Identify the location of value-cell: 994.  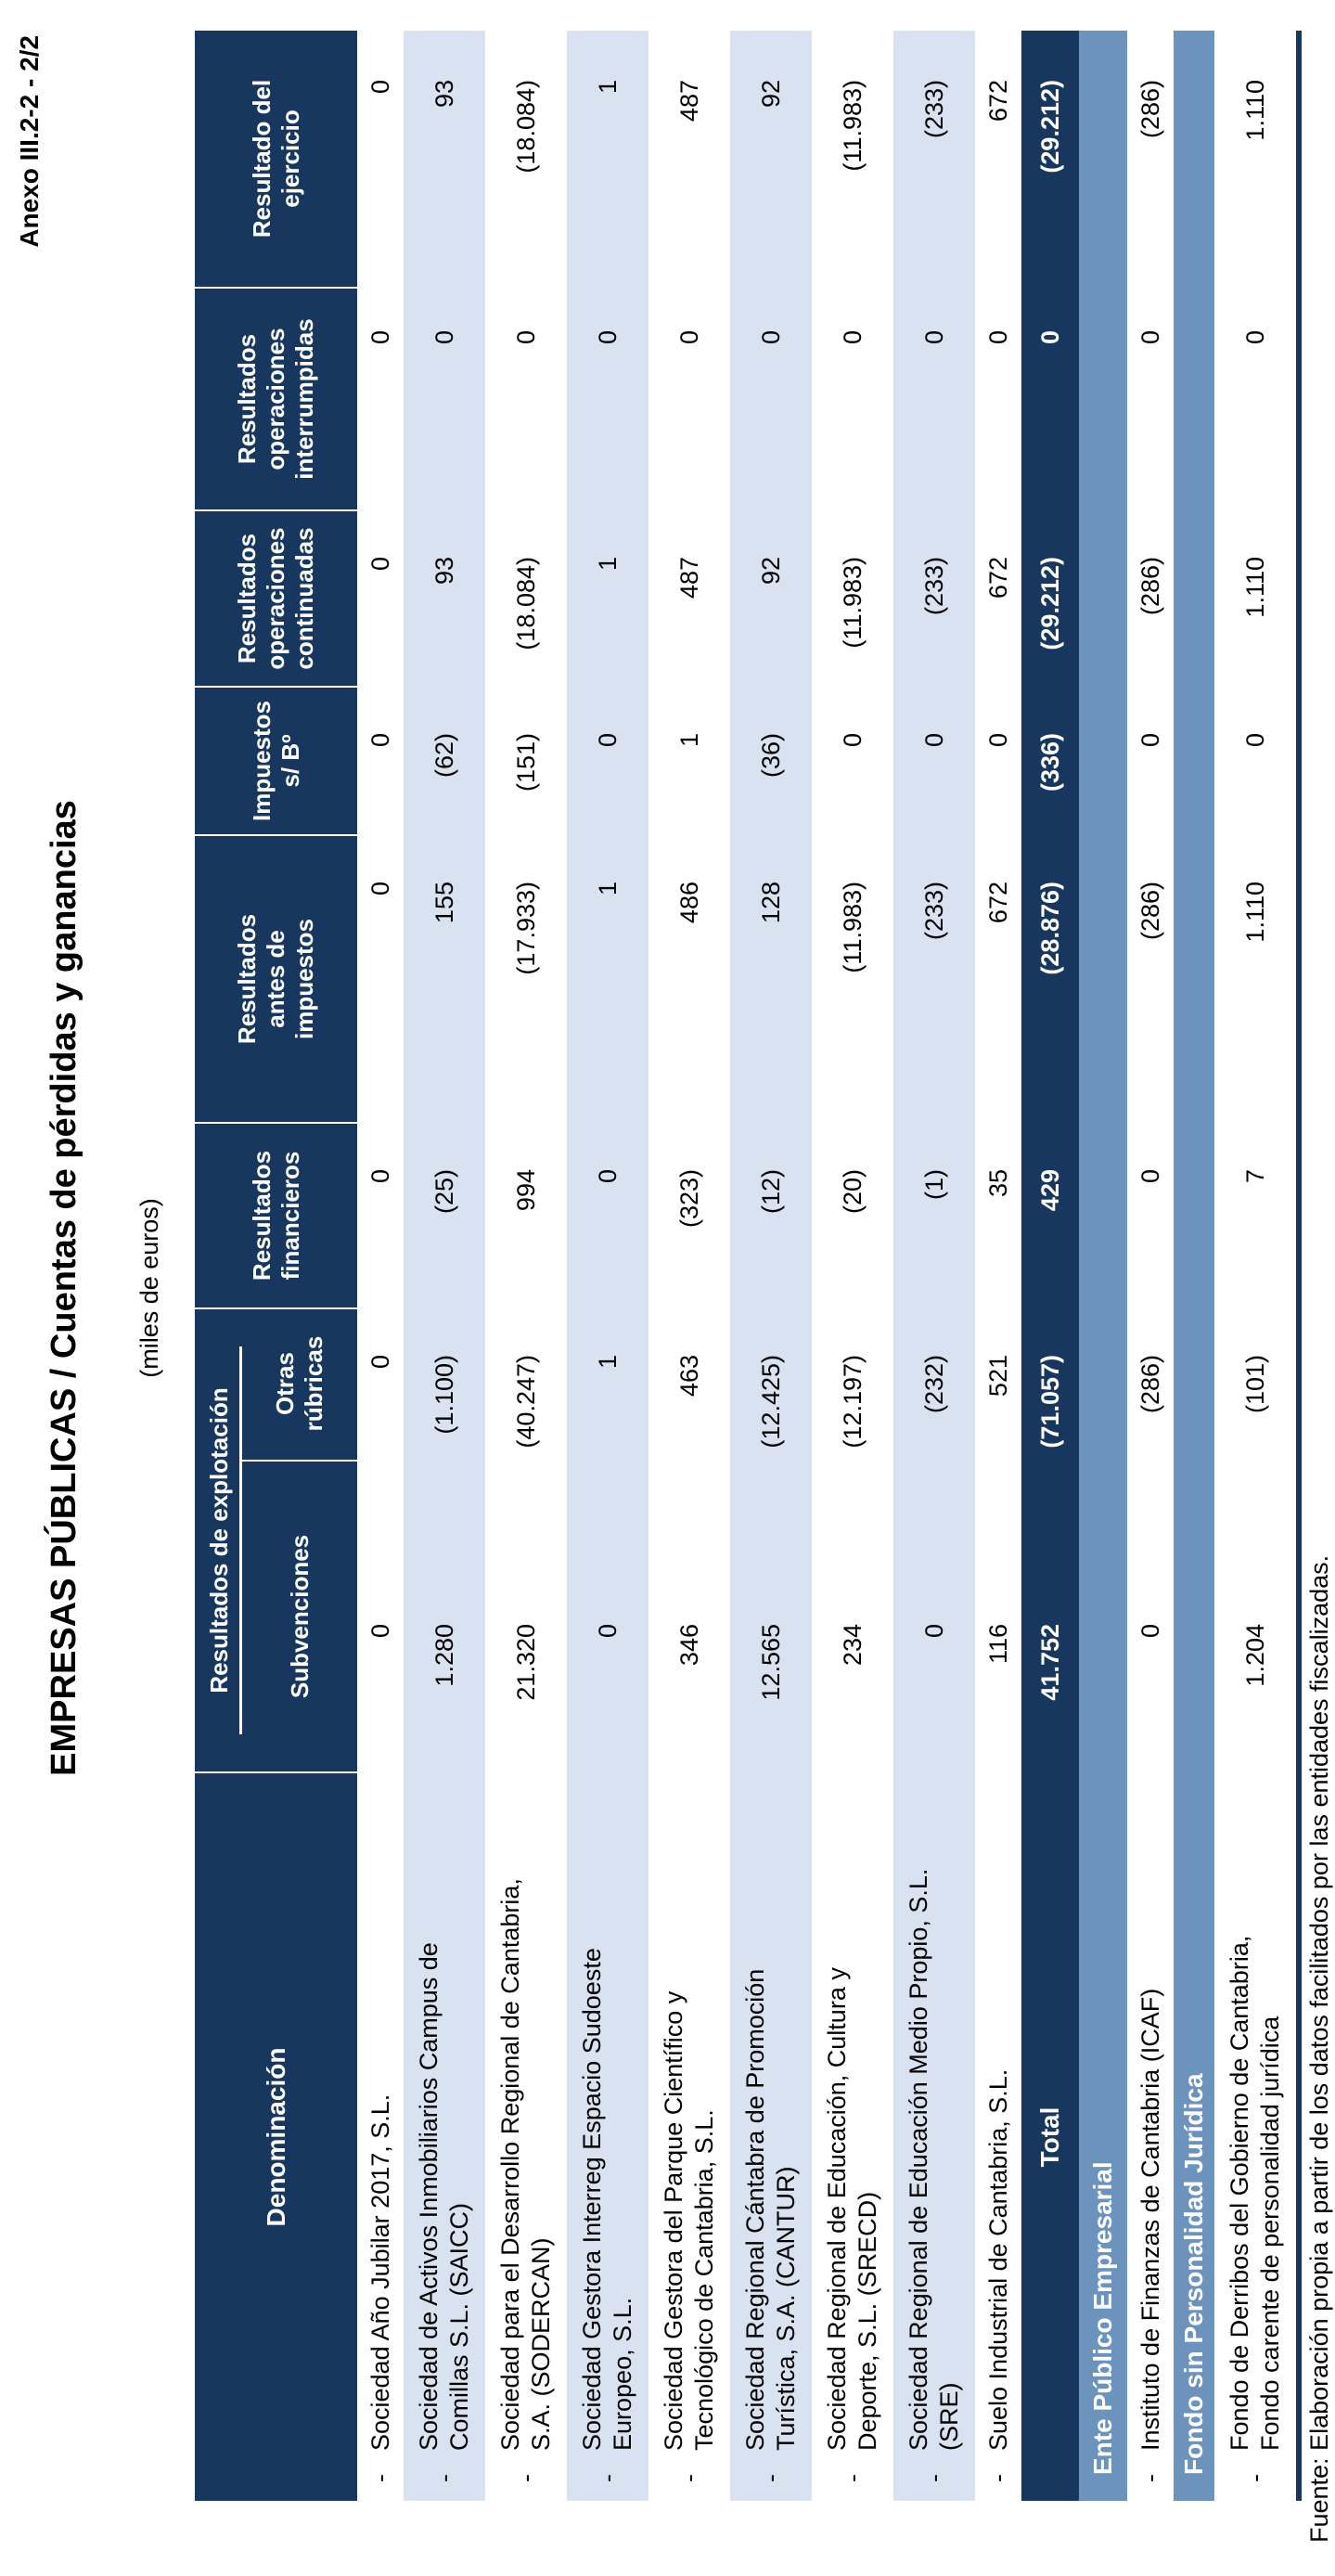
(526, 1190).